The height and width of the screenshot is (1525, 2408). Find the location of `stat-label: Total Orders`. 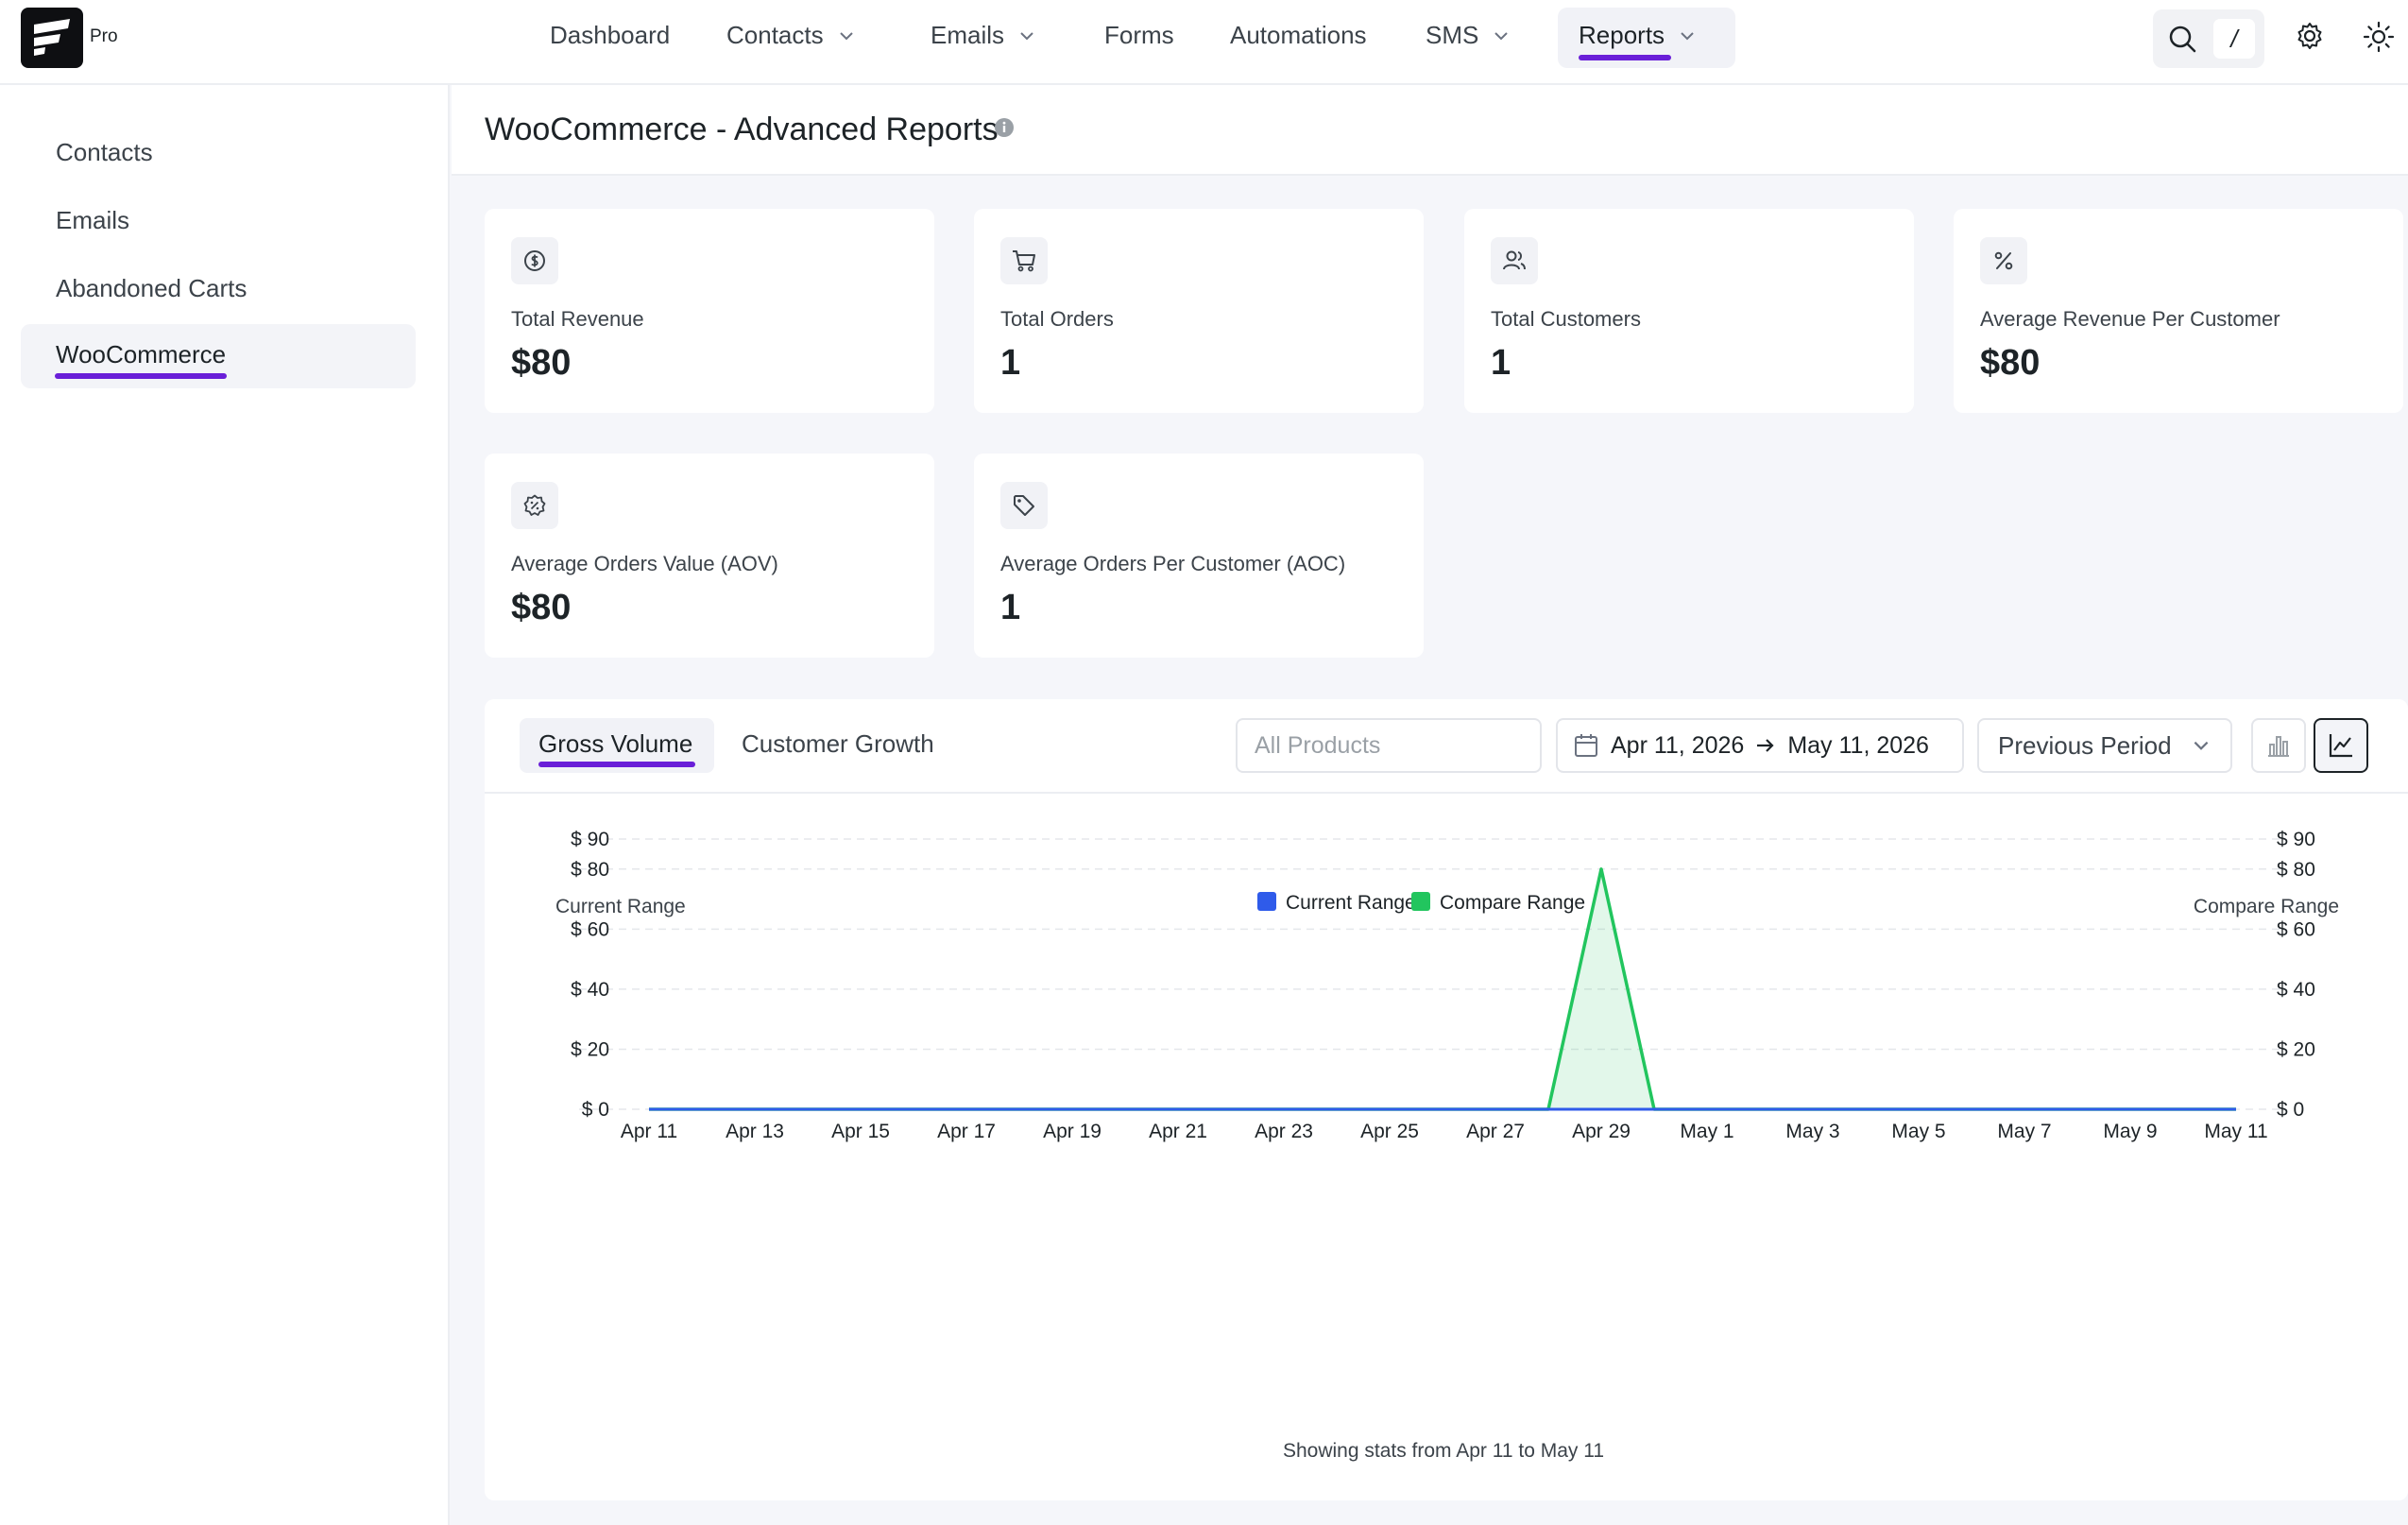

stat-label: Total Orders is located at coordinates (1057, 319).